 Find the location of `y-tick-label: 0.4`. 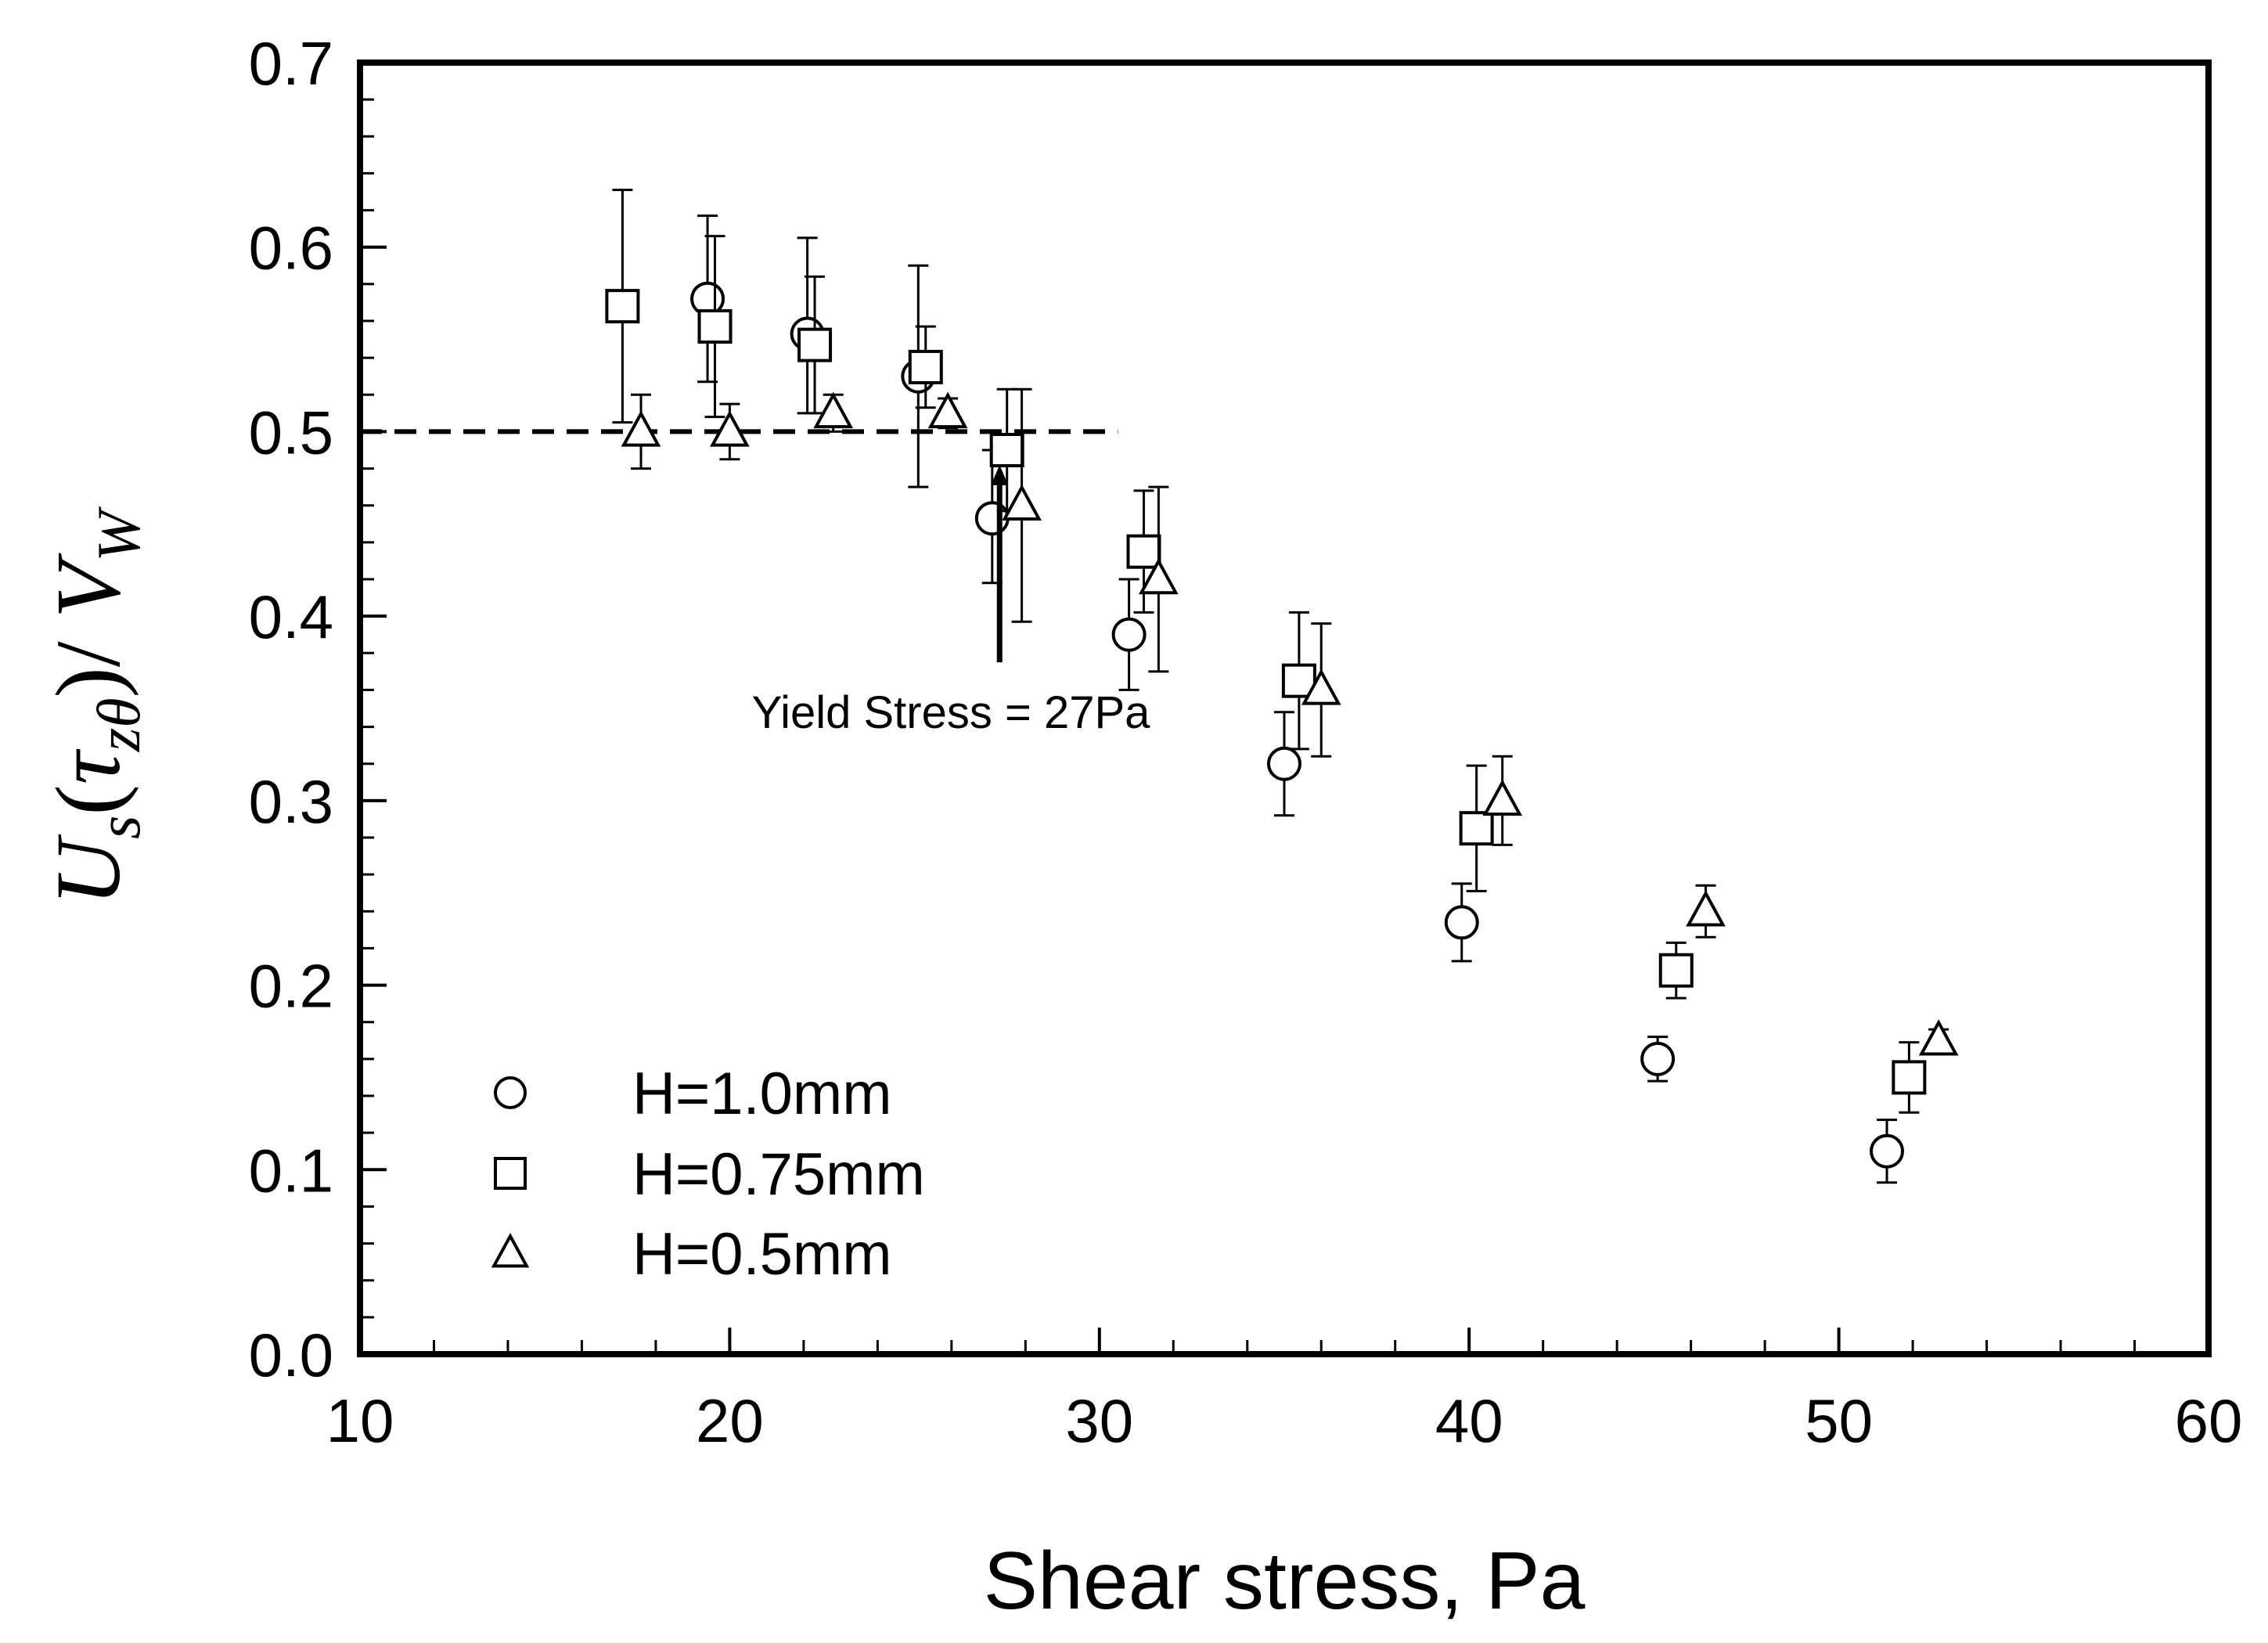

y-tick-label: 0.4 is located at coordinates (291, 616).